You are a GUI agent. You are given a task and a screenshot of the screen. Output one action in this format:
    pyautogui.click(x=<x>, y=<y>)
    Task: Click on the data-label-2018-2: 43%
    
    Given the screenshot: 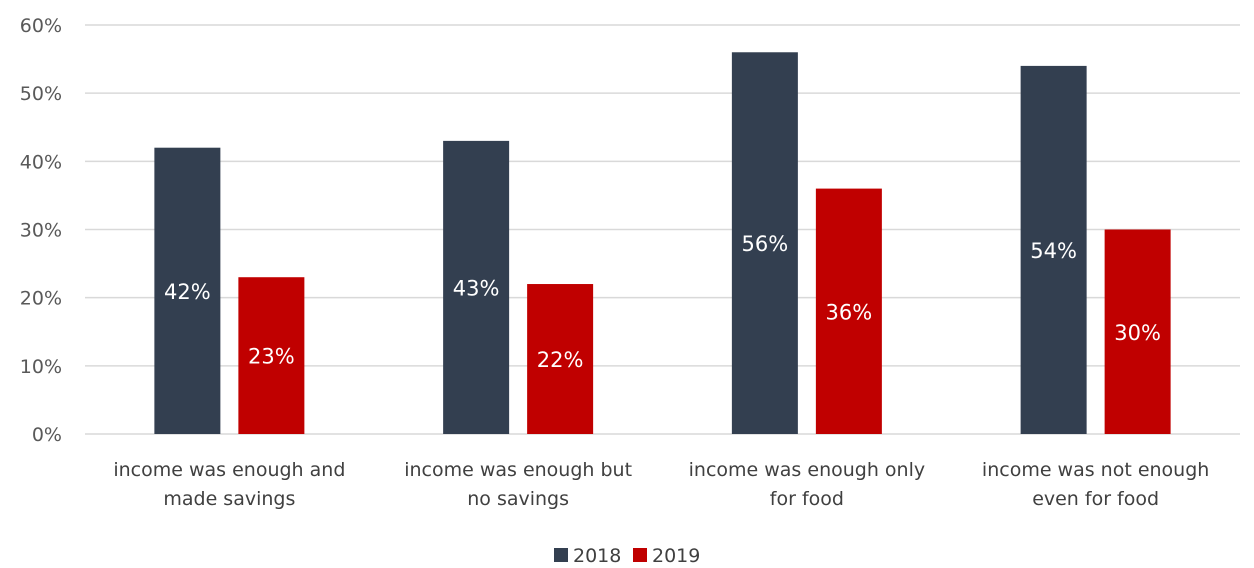 What is the action you would take?
    pyautogui.click(x=476, y=288)
    